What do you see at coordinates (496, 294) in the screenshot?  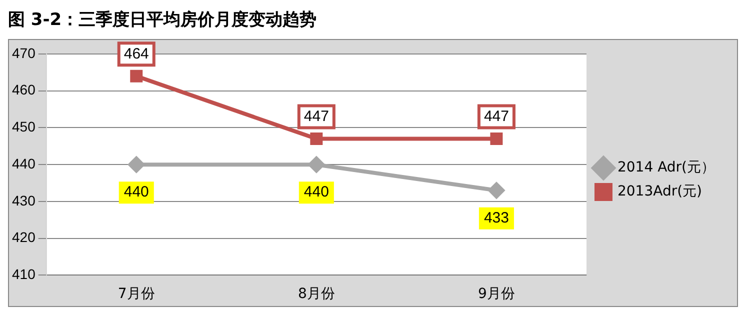 I see `x-tick-label: 9月份` at bounding box center [496, 294].